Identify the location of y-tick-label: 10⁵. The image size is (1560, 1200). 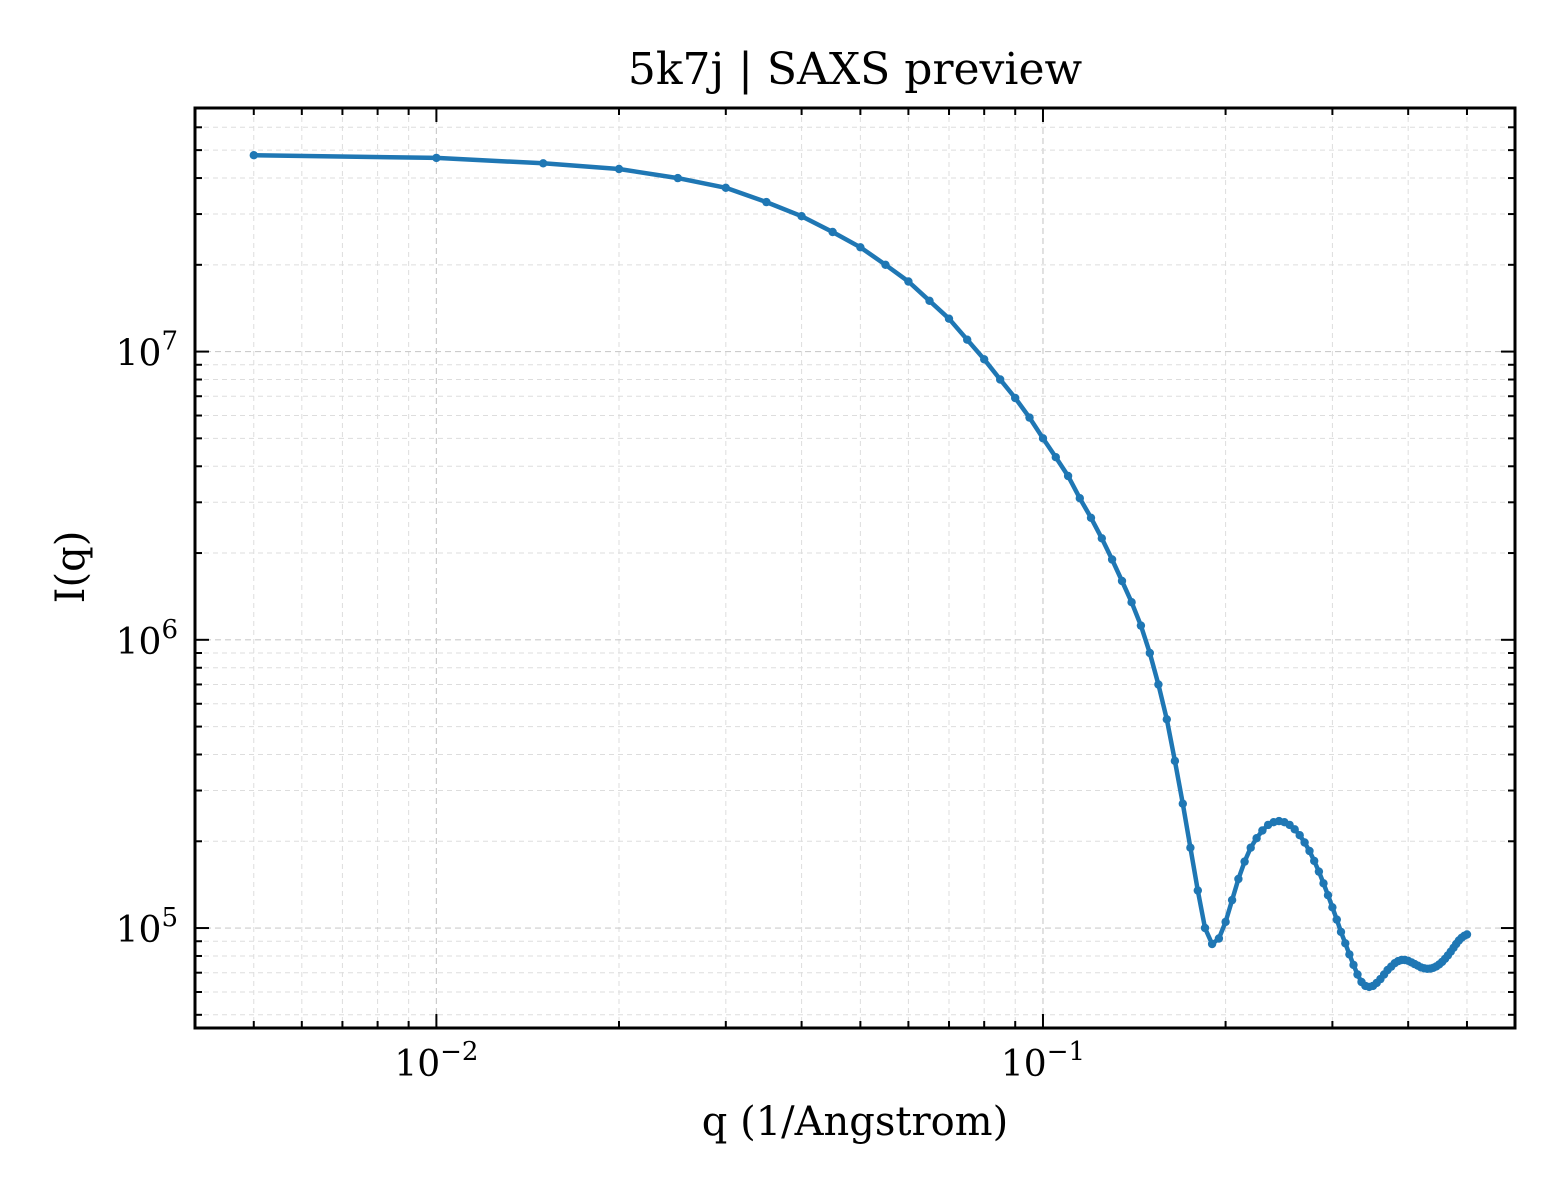
(147, 927).